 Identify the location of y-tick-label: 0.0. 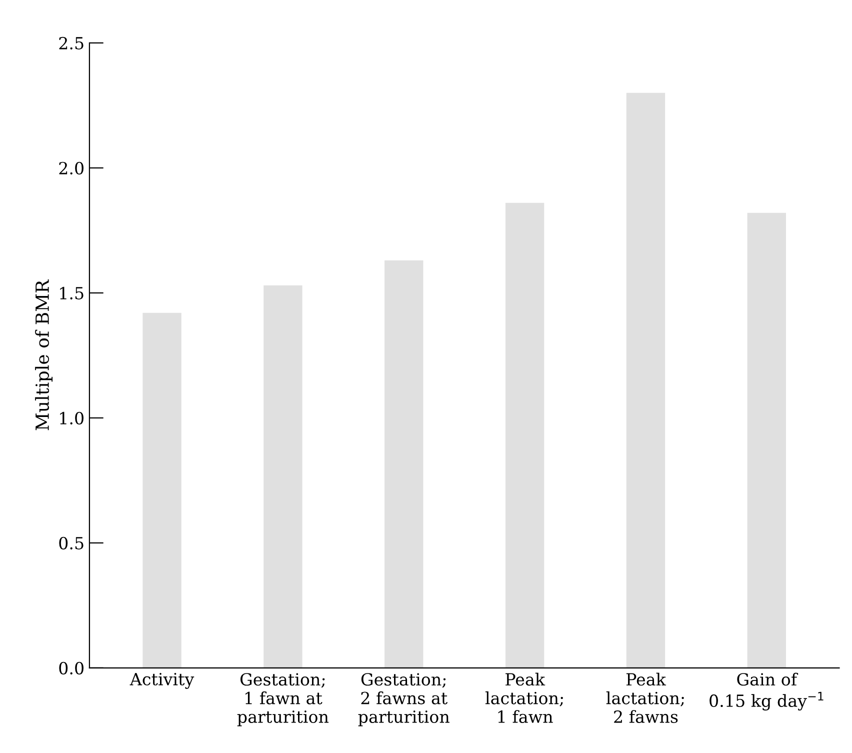
(71, 668).